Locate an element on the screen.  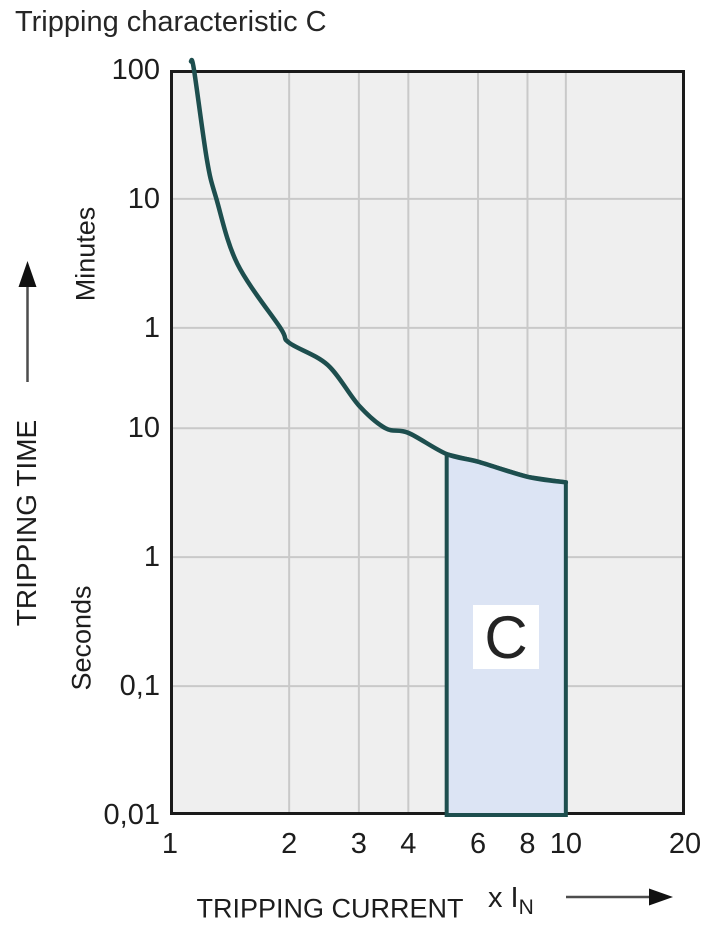
x-axis-unit-subscript: N is located at coordinates (526, 907).